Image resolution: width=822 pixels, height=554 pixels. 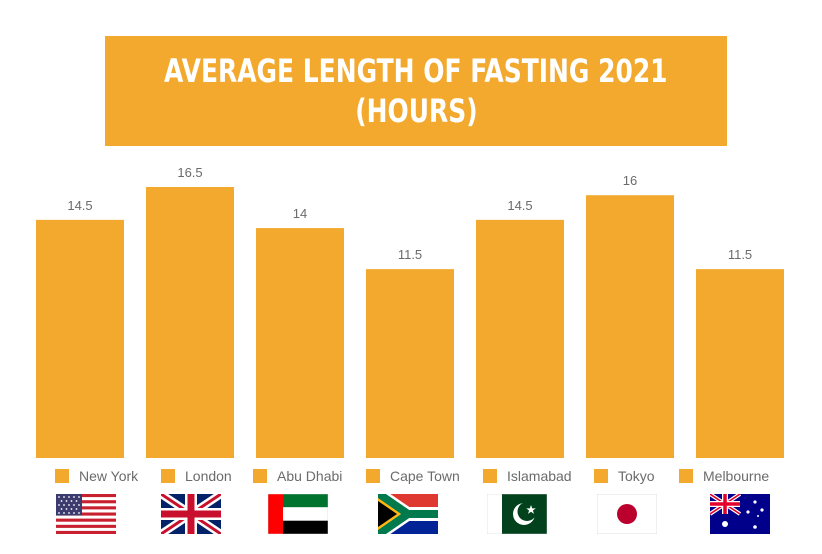 What do you see at coordinates (630, 326) in the screenshot?
I see `bar-tokyo` at bounding box center [630, 326].